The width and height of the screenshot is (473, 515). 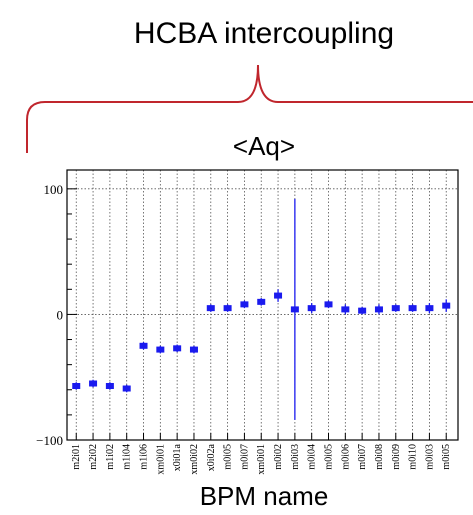 What do you see at coordinates (312, 457) in the screenshot?
I see `x-tick-label: m0i04` at bounding box center [312, 457].